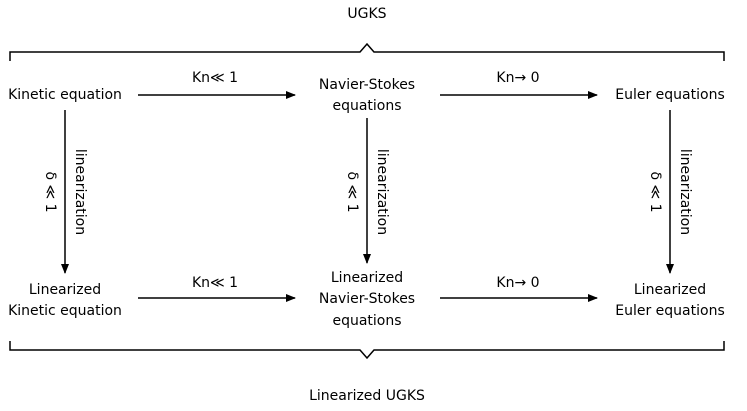 Image resolution: width=747 pixels, height=411 pixels. What do you see at coordinates (367, 51) in the screenshot?
I see `top-brace` at bounding box center [367, 51].